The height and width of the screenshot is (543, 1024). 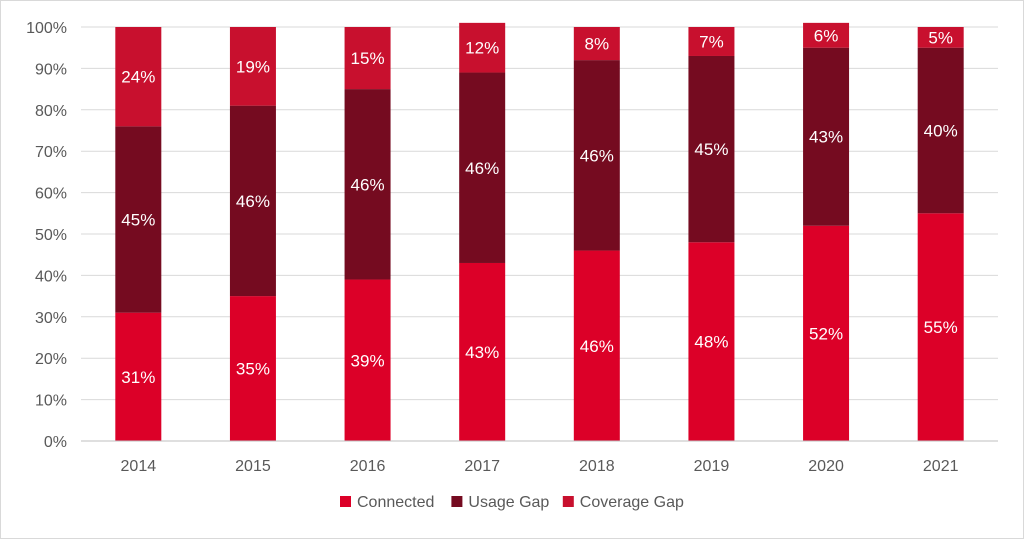 I want to click on bar-segment-connected-2017, so click(x=482, y=351).